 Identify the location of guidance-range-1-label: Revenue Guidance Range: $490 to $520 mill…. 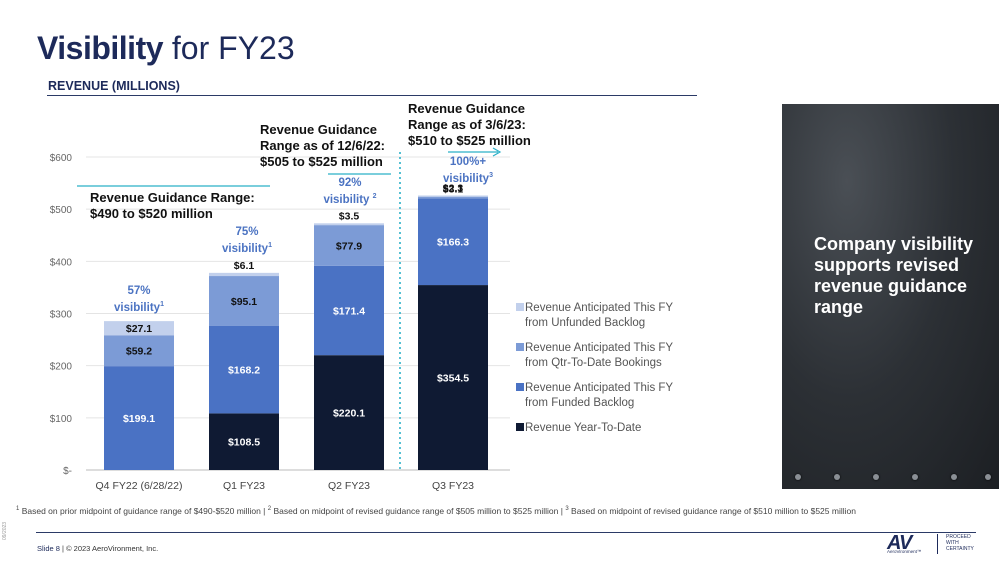
(172, 205).